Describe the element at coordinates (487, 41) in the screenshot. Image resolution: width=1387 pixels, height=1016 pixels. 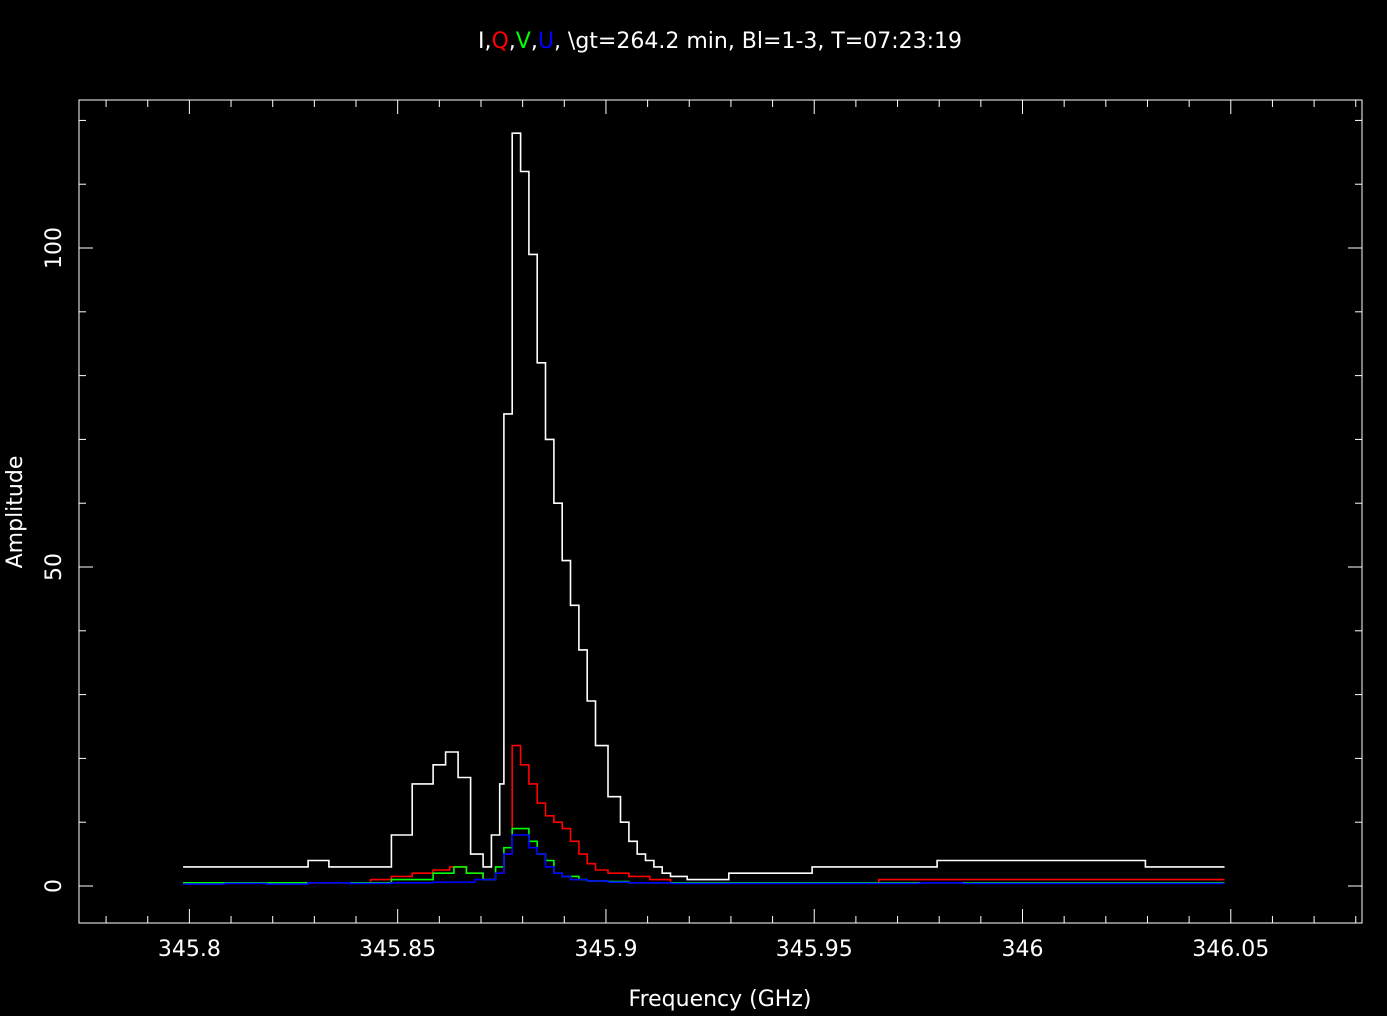
I see `title-part-1: ,` at that location.